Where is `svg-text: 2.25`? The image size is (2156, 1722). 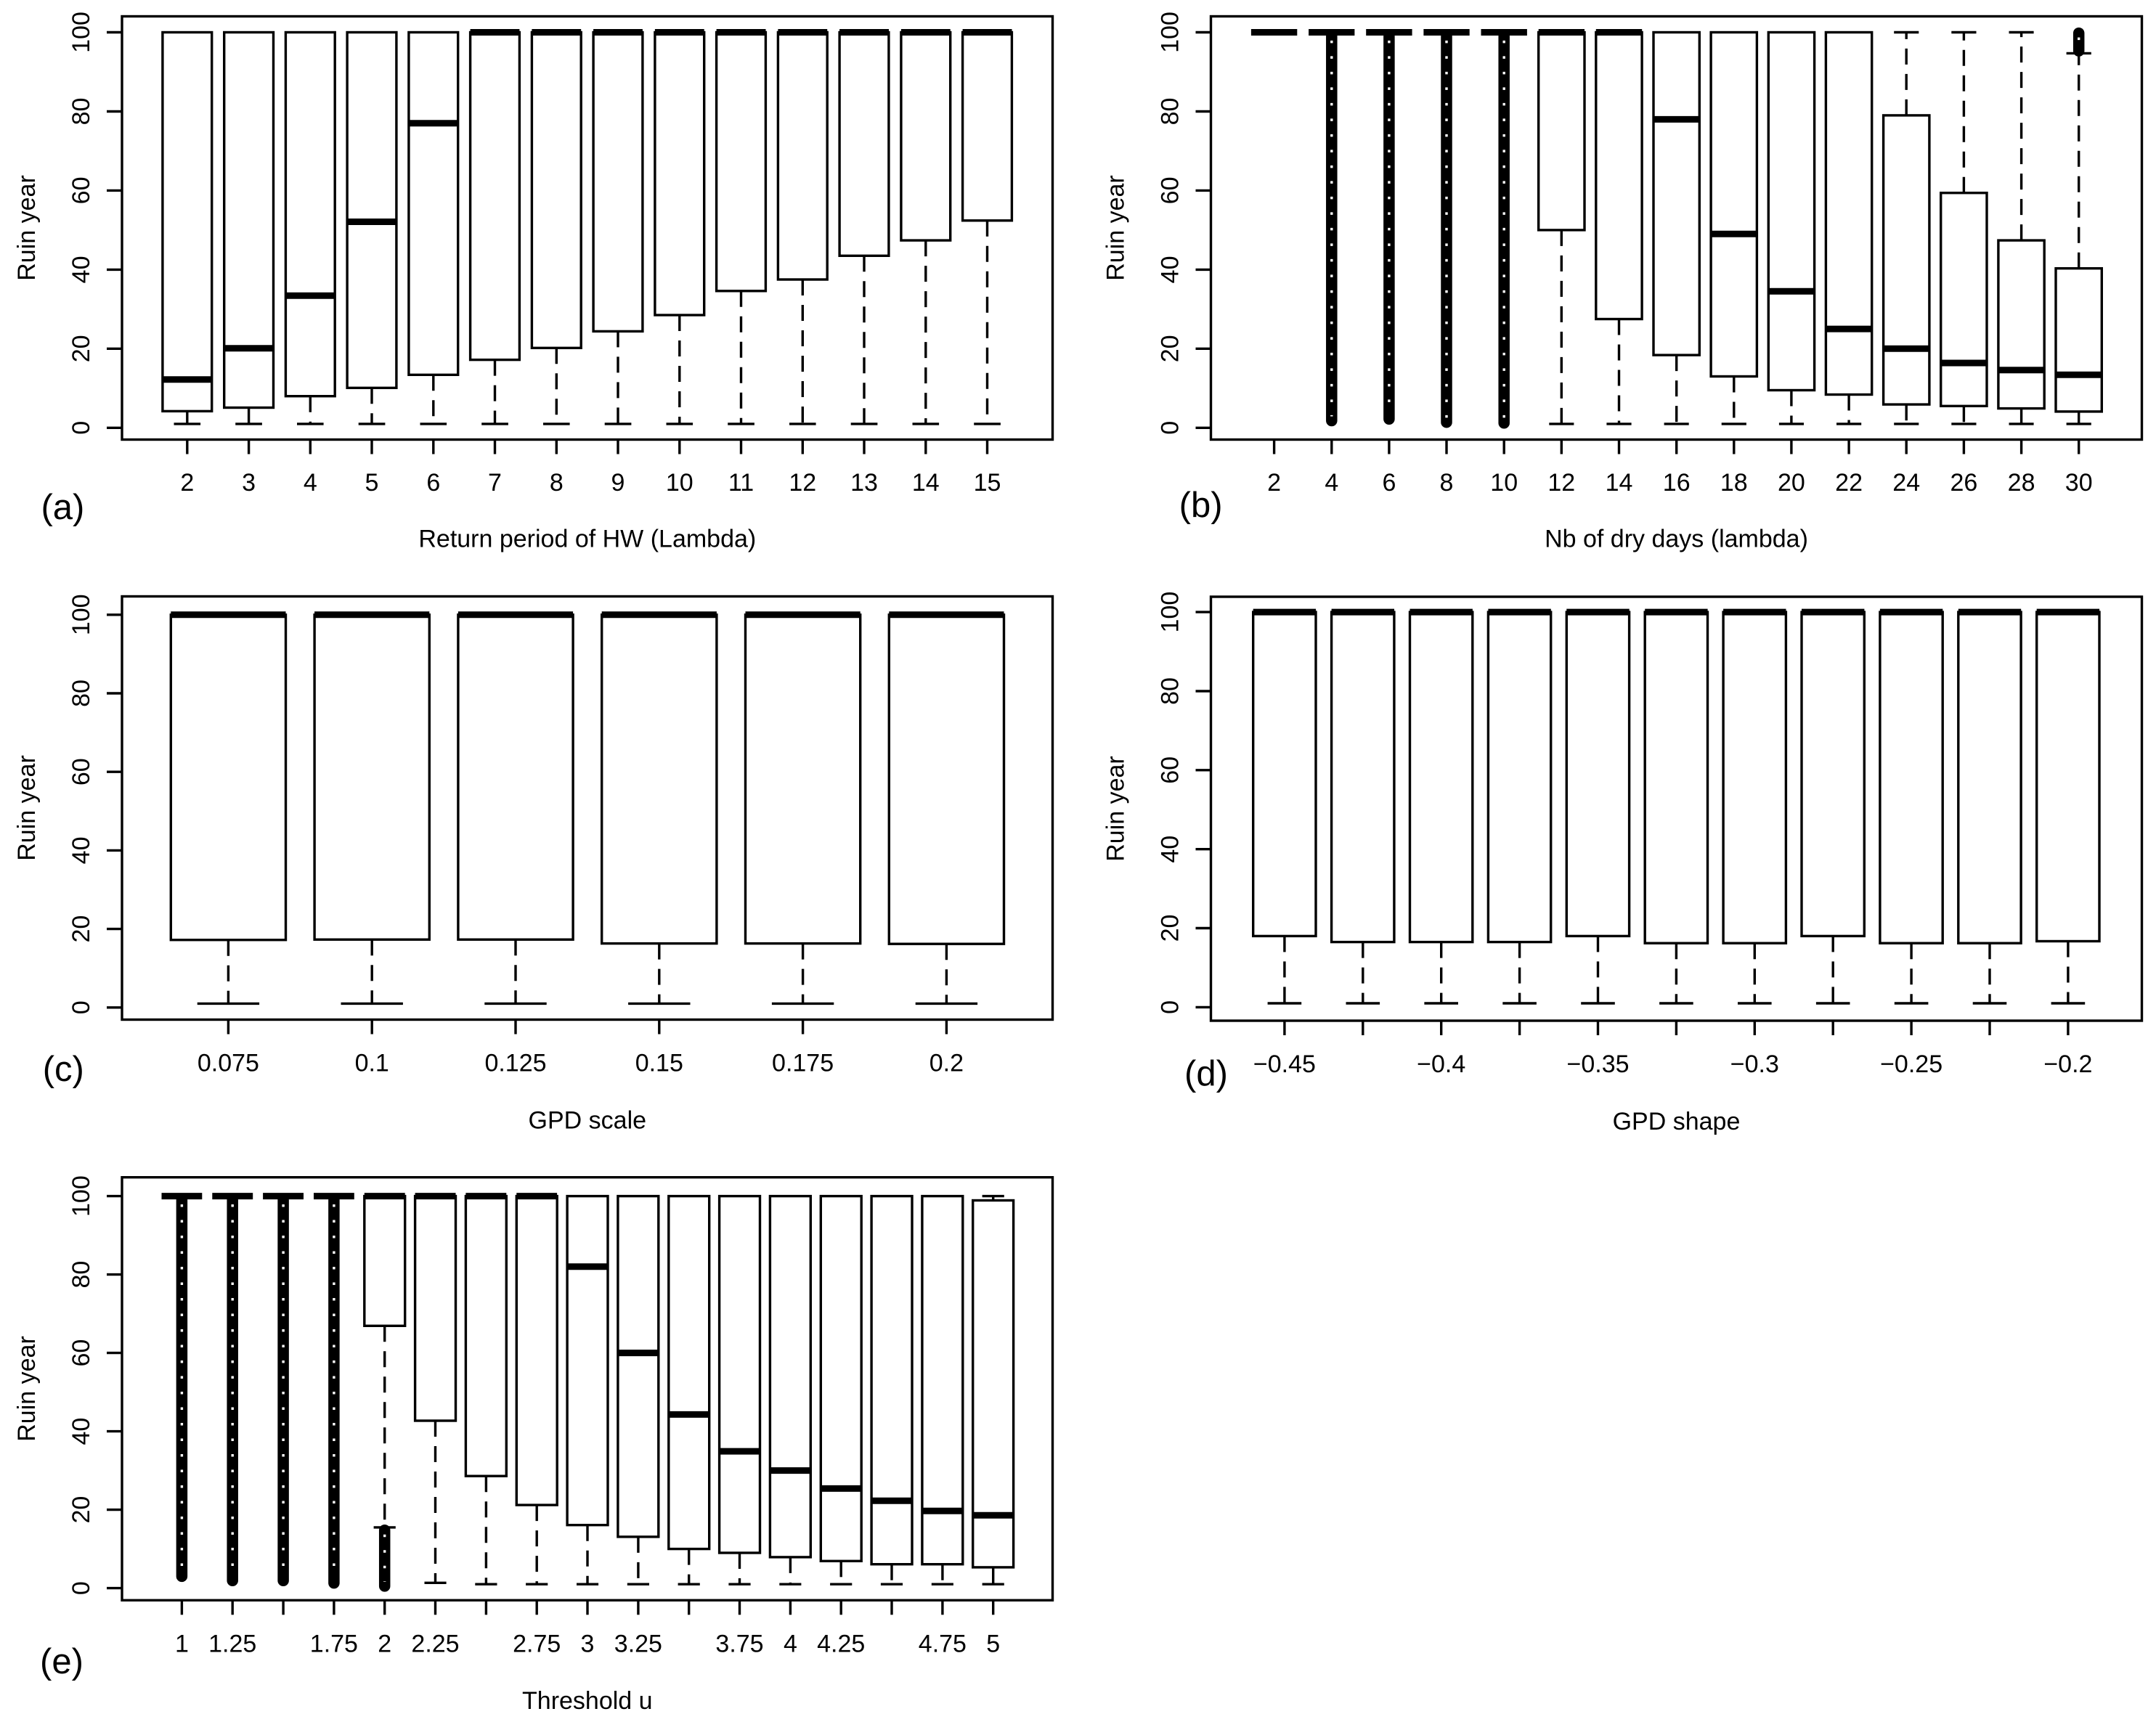 svg-text: 2.25 is located at coordinates (435, 1645).